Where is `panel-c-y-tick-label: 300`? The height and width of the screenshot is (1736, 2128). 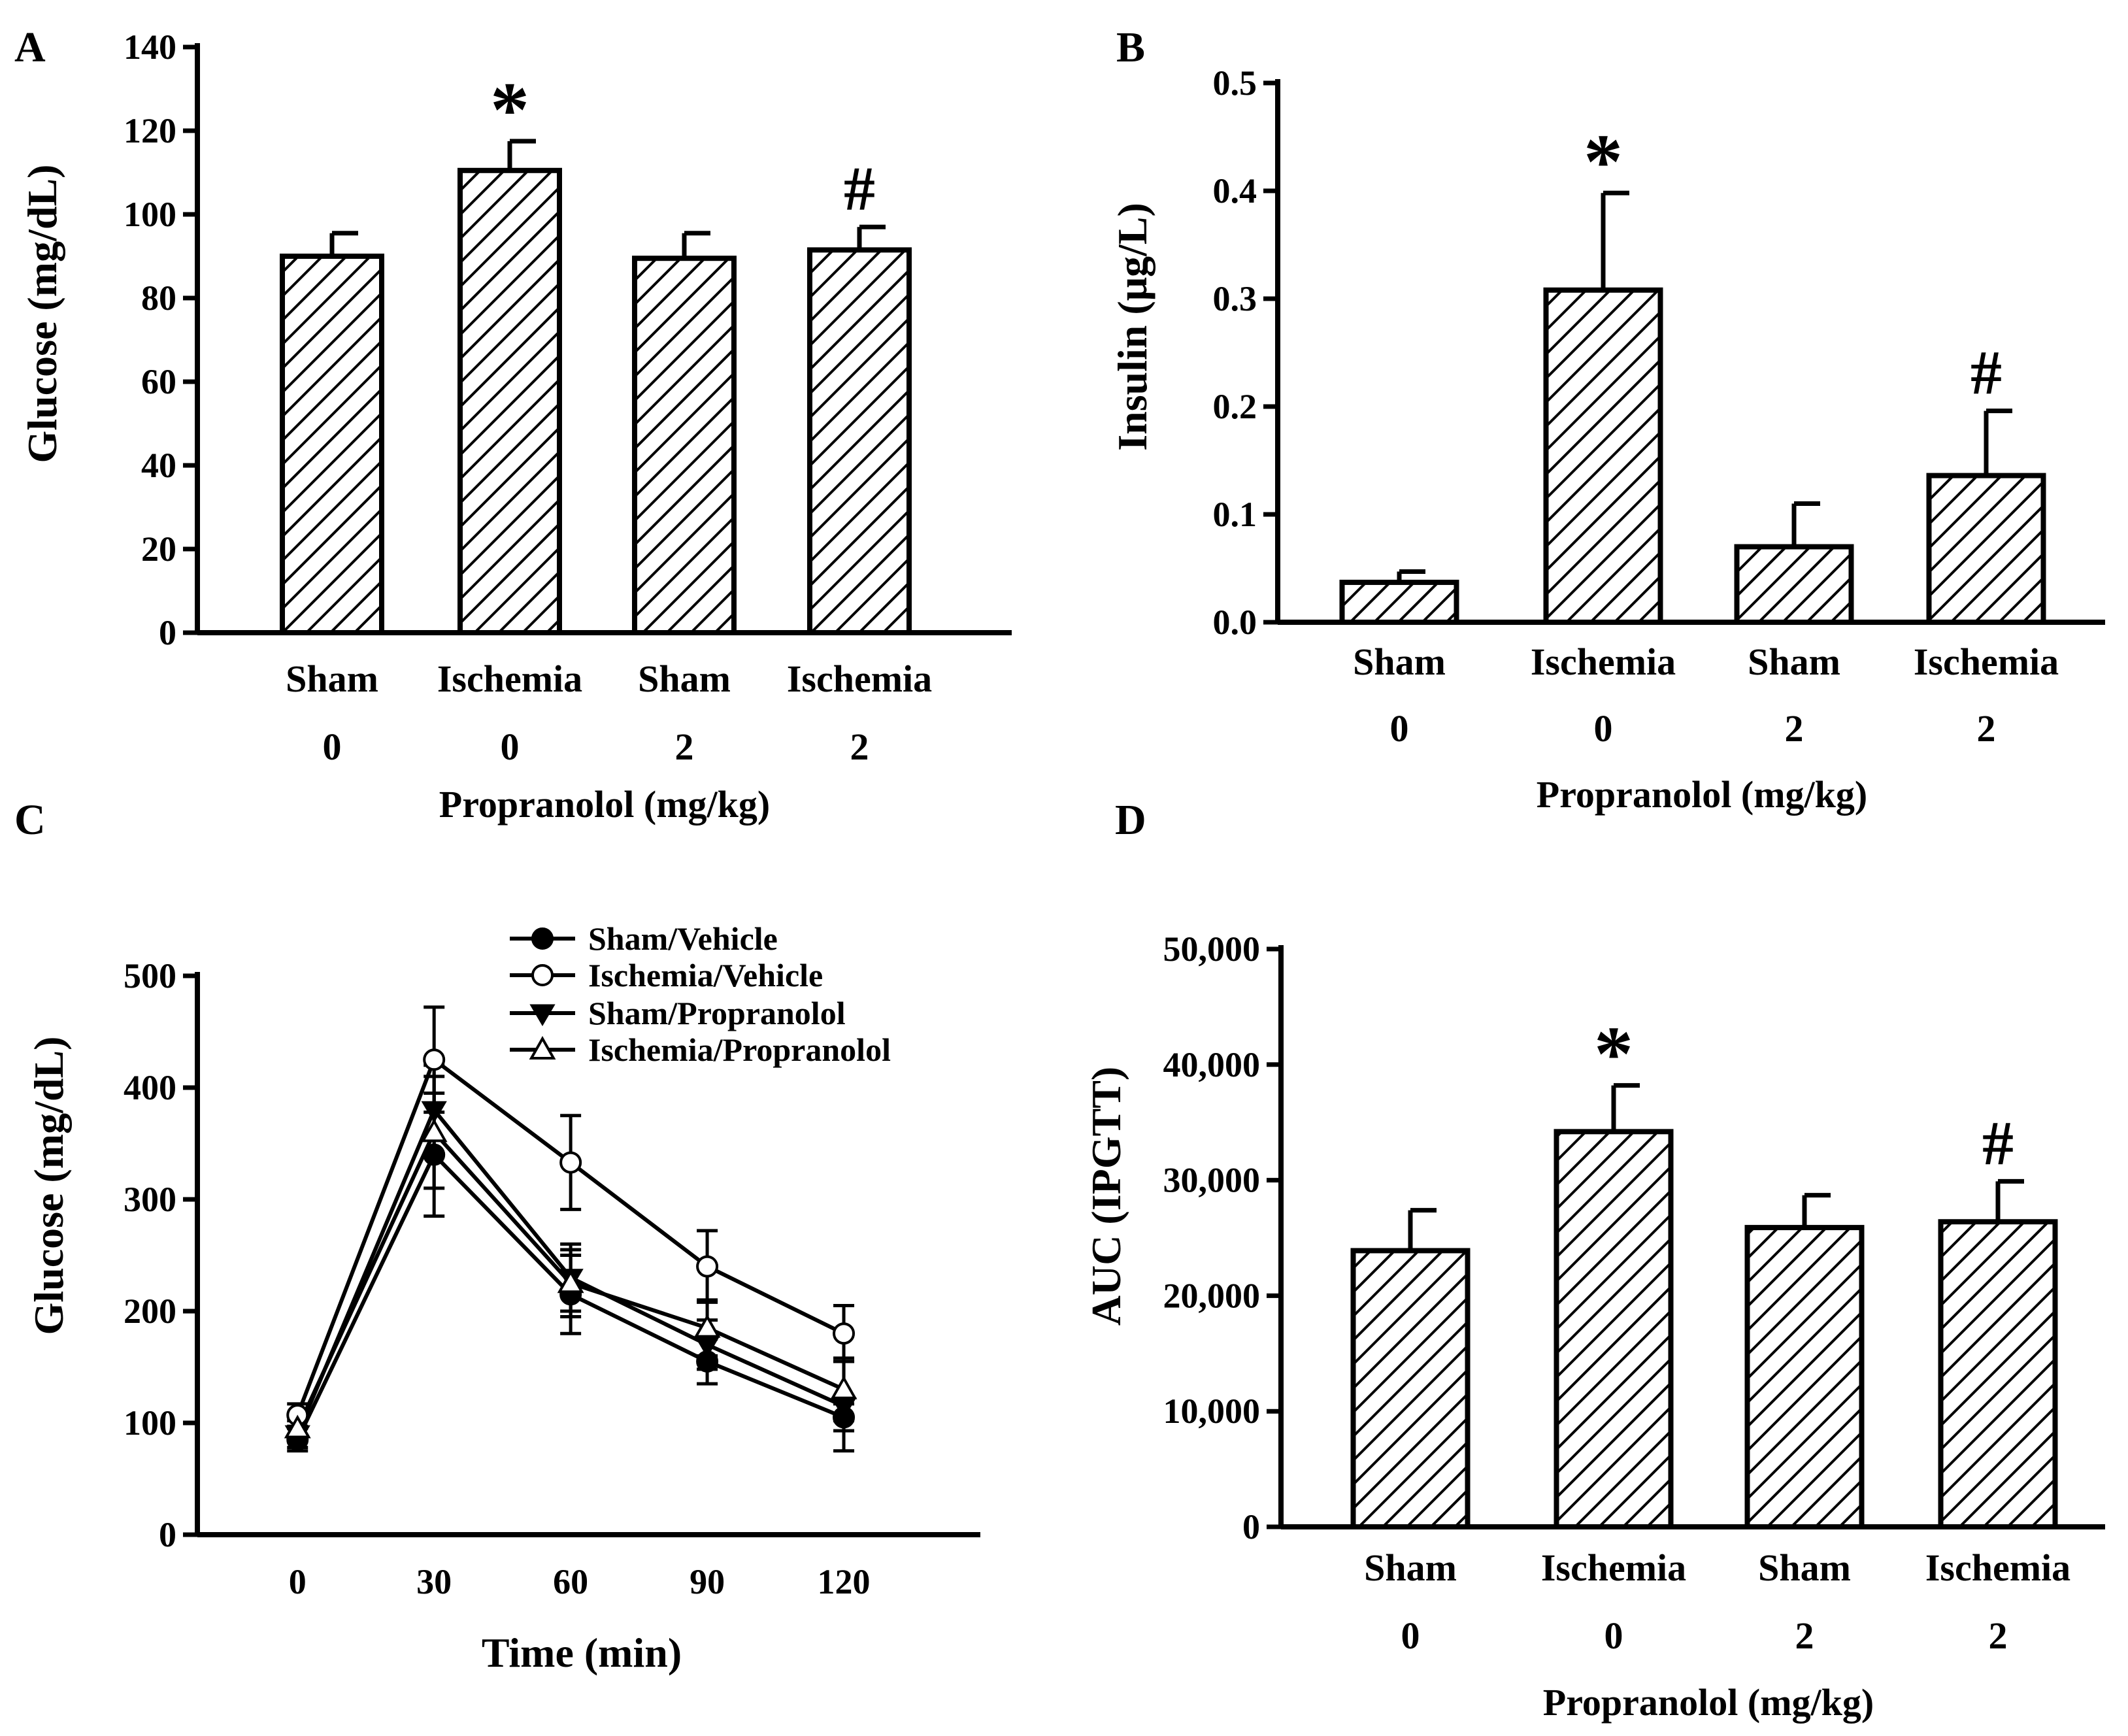 panel-c-y-tick-label: 300 is located at coordinates (150, 1199).